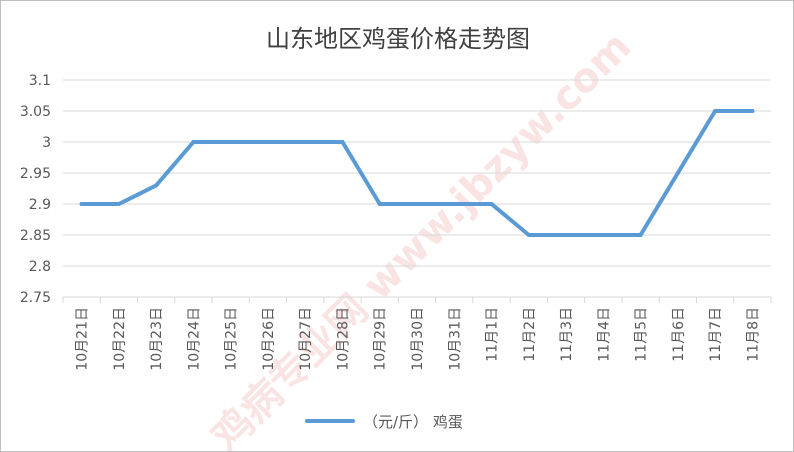 The height and width of the screenshot is (452, 794). I want to click on legend: （元/斤） 鸡蛋, so click(384, 422).